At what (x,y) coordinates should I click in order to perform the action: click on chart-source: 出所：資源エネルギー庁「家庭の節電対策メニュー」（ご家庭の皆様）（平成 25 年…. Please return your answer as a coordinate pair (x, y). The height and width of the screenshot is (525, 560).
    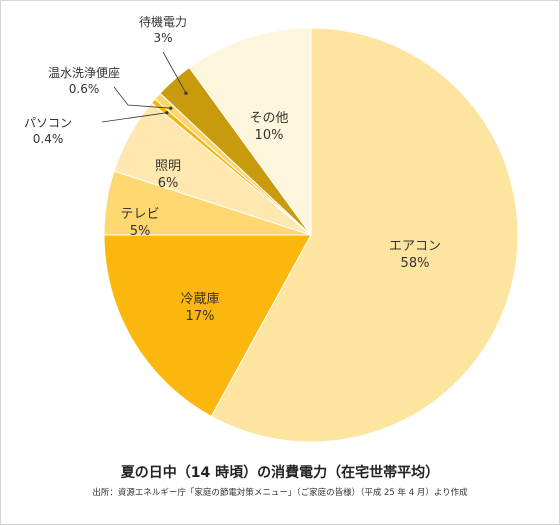
    Looking at the image, I should click on (280, 493).